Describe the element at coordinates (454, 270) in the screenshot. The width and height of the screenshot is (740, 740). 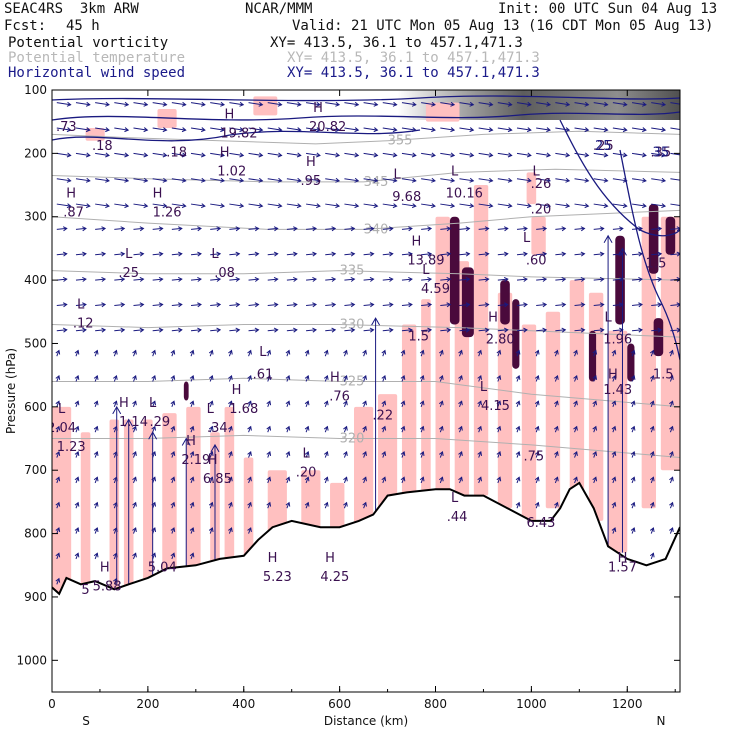
I see `pv-strong-region` at that location.